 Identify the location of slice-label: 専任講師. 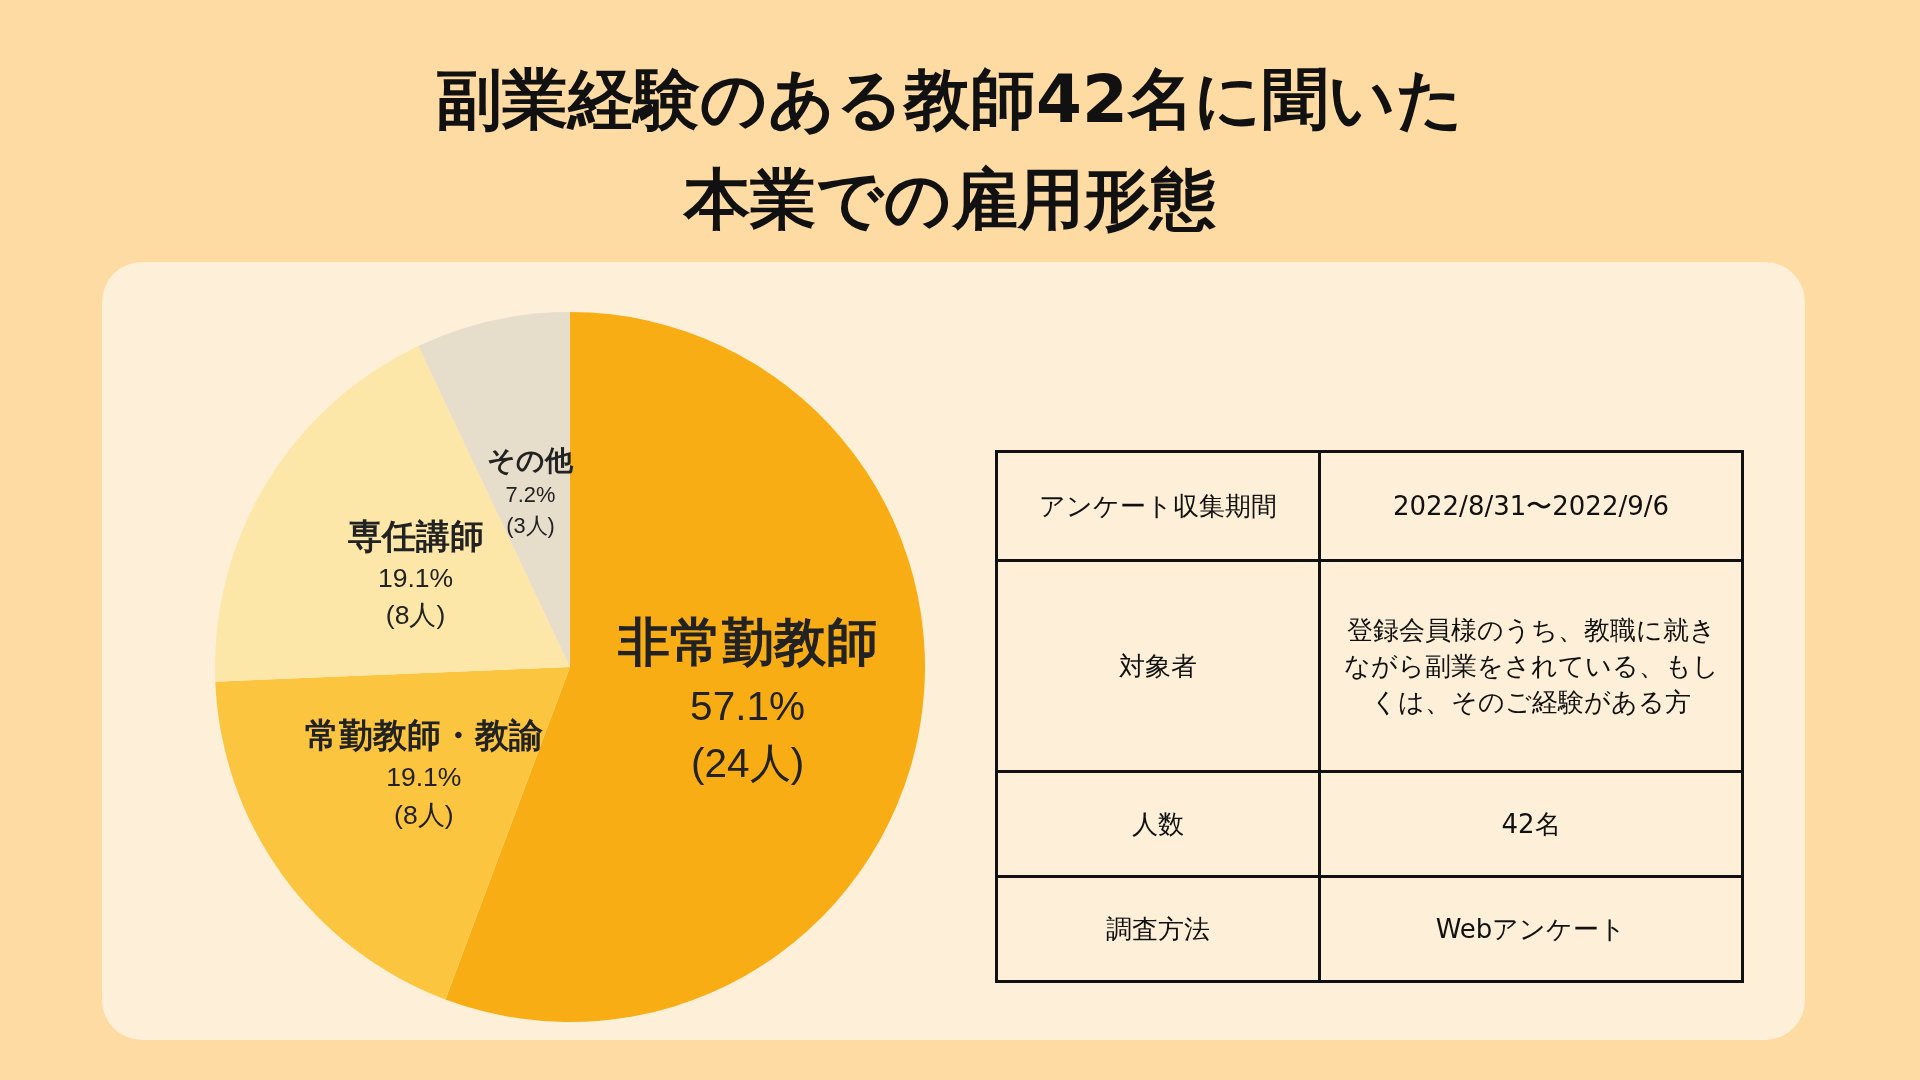
(415, 536).